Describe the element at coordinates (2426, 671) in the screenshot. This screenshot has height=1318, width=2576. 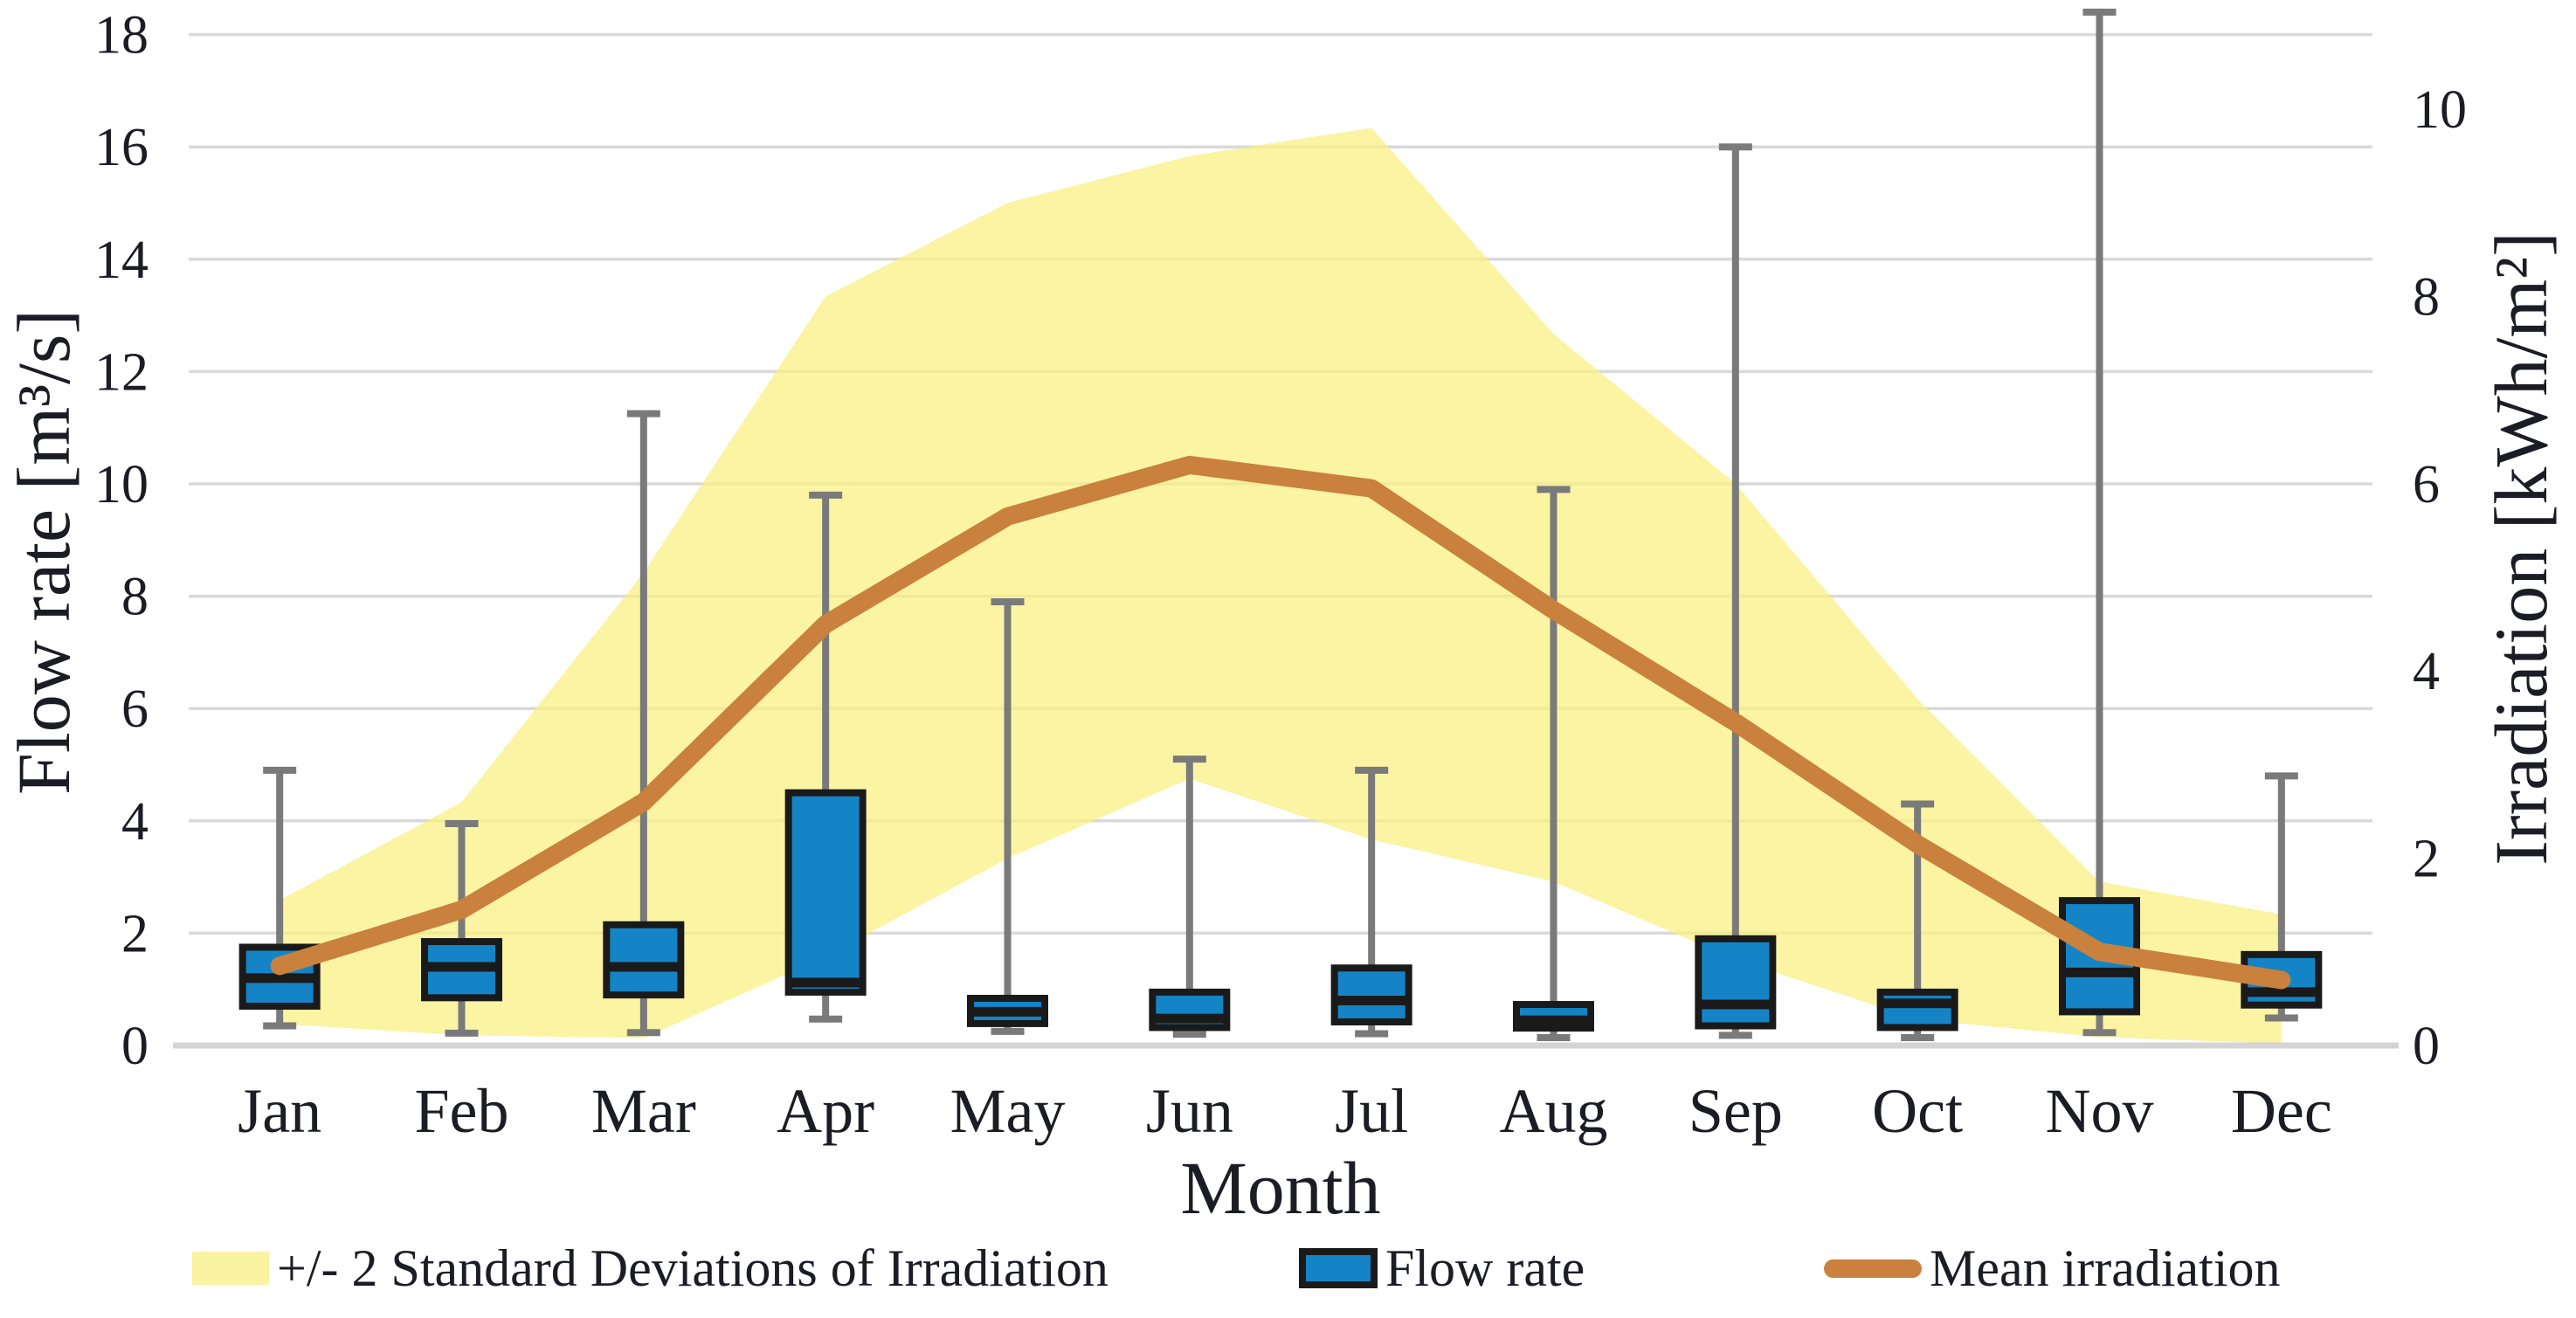
I see `y-right-tick-label: 4` at that location.